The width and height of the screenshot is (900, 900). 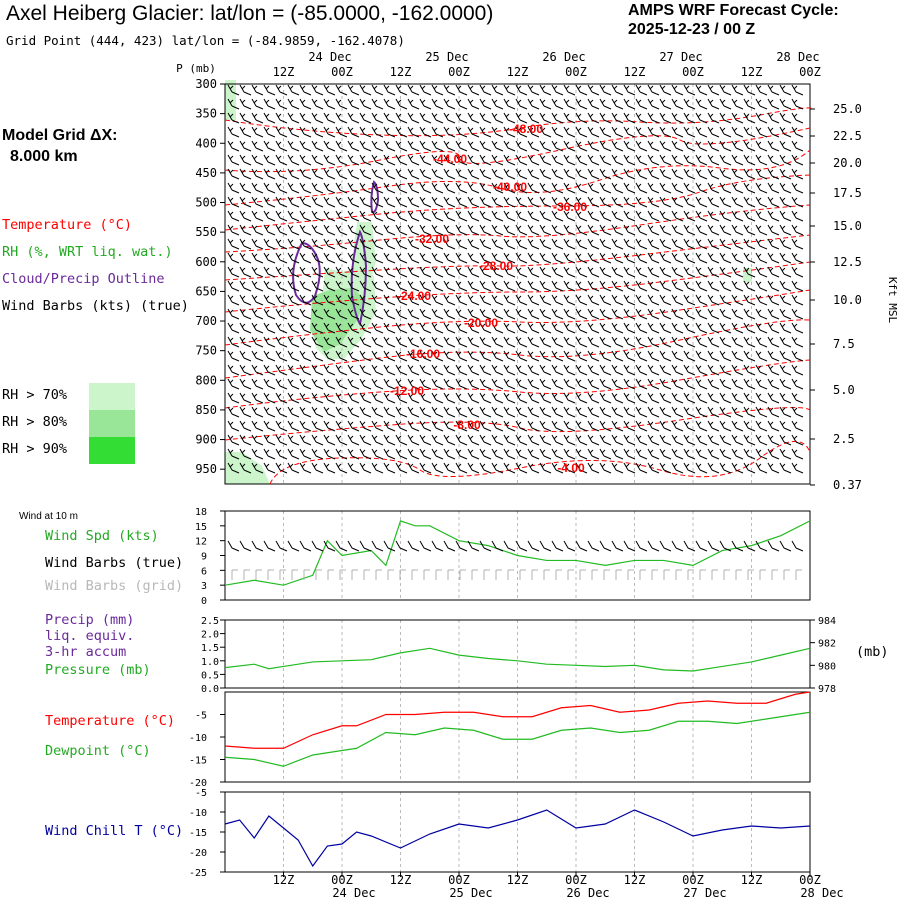 What do you see at coordinates (635, 72) in the screenshot?
I see `top-time-label-6: 12Z` at bounding box center [635, 72].